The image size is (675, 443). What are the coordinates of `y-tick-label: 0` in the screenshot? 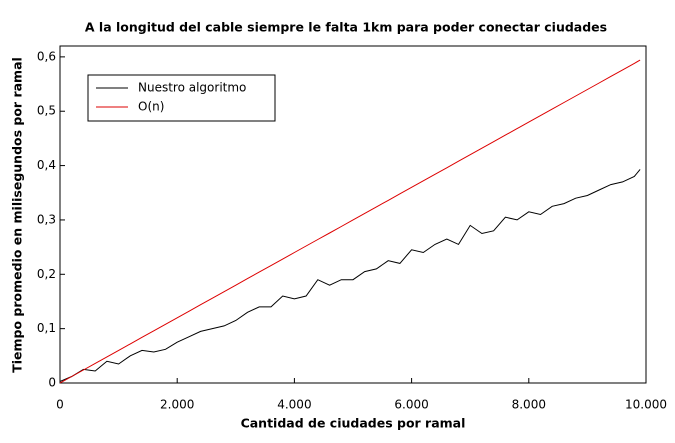 It's located at (52, 383).